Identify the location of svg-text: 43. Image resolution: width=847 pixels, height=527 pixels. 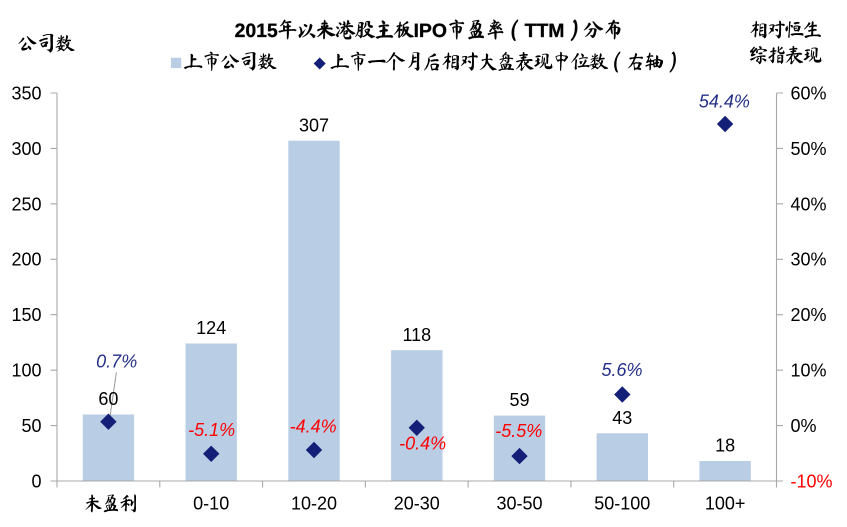
(622, 418).